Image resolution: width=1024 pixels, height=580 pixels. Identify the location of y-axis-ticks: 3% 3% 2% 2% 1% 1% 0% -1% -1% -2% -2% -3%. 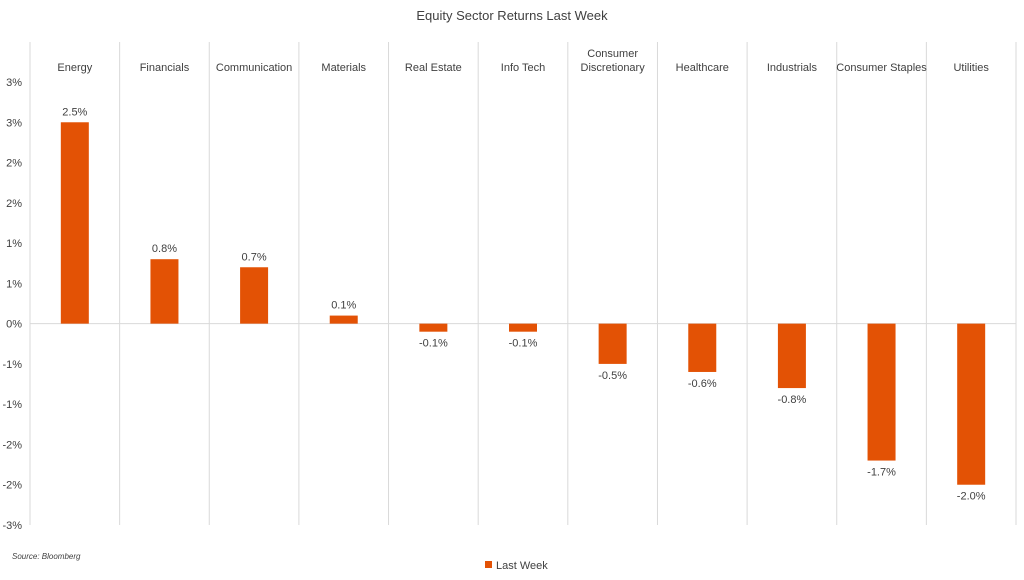
(12, 304).